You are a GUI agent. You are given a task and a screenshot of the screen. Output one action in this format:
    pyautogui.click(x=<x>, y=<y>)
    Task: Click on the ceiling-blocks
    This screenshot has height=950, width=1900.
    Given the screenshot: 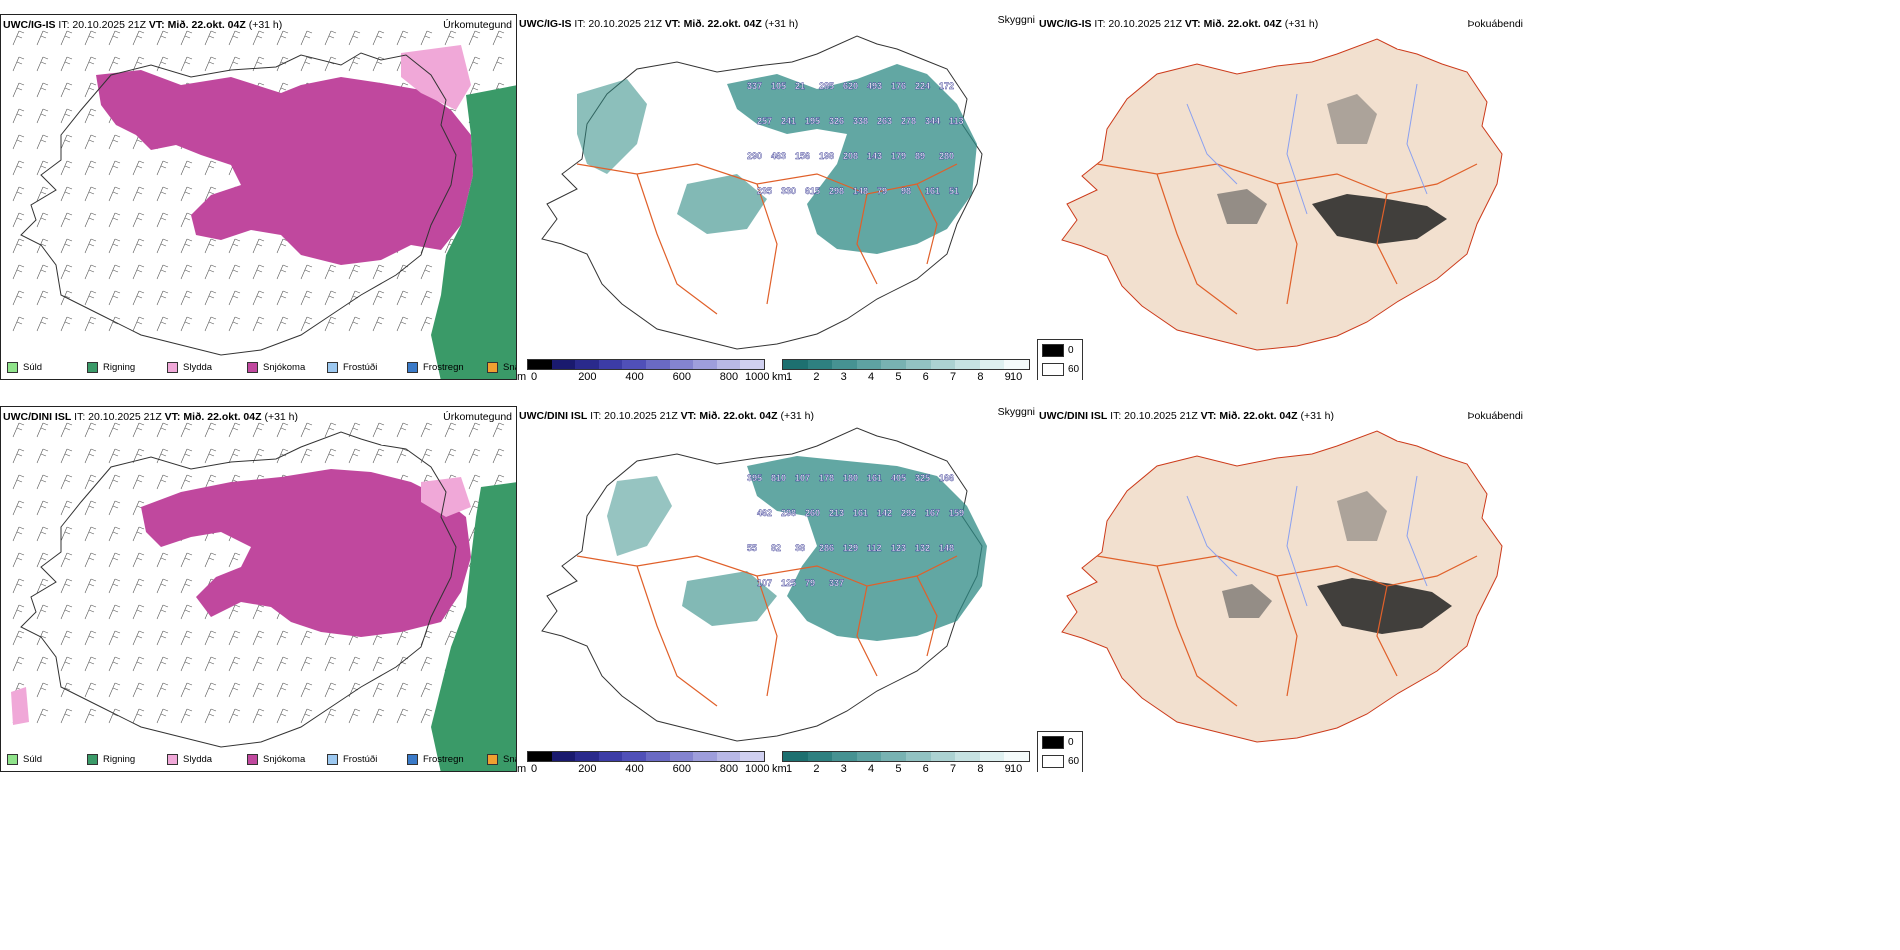 What is the action you would take?
    pyautogui.click(x=646, y=756)
    